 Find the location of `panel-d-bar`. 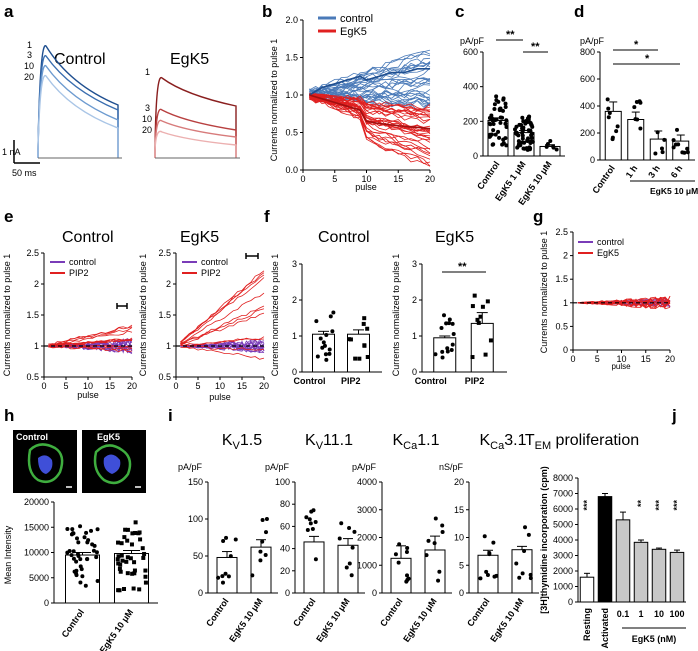

panel-d-bar is located at coordinates (636, 140).